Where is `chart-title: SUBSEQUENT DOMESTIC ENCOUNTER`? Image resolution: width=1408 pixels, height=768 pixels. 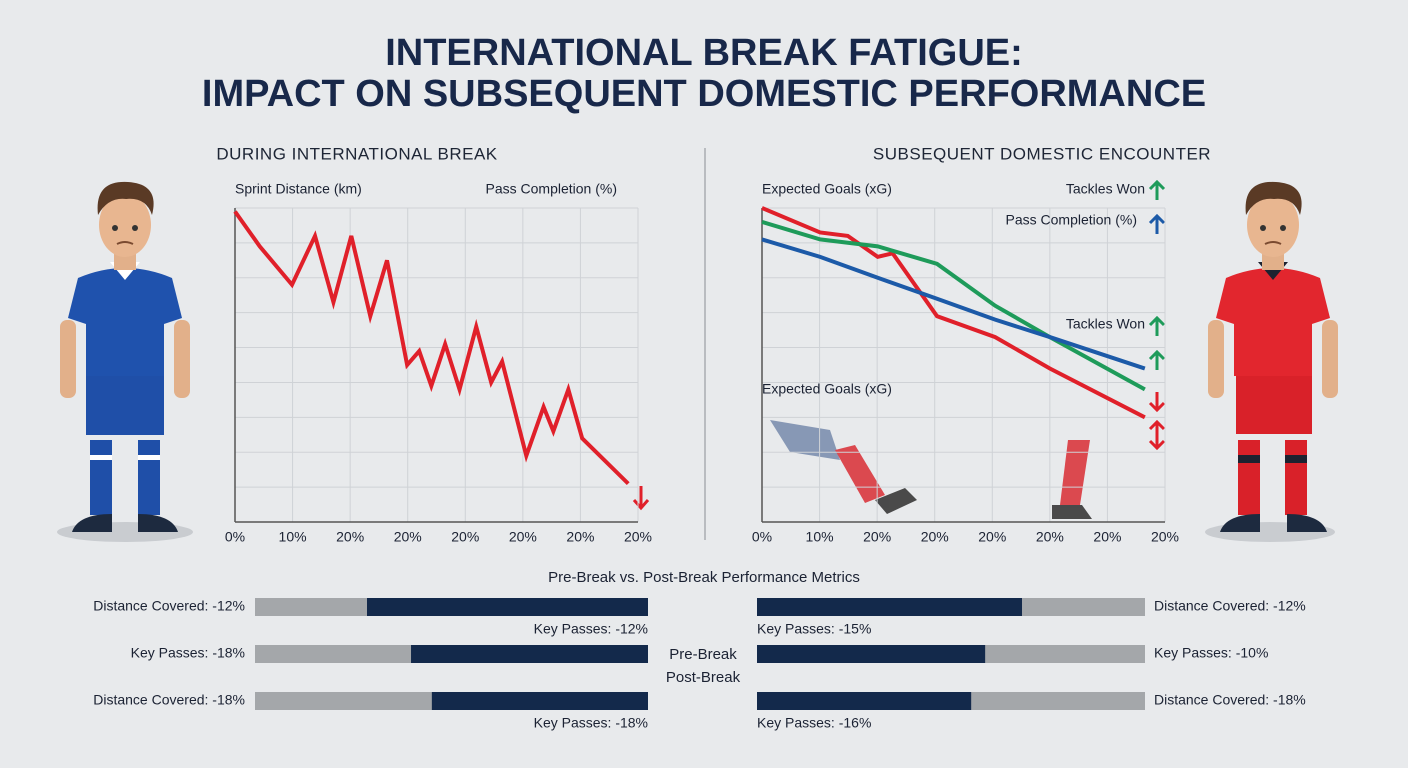
chart-title: SUBSEQUENT DOMESTIC ENCOUNTER is located at coordinates (1042, 153).